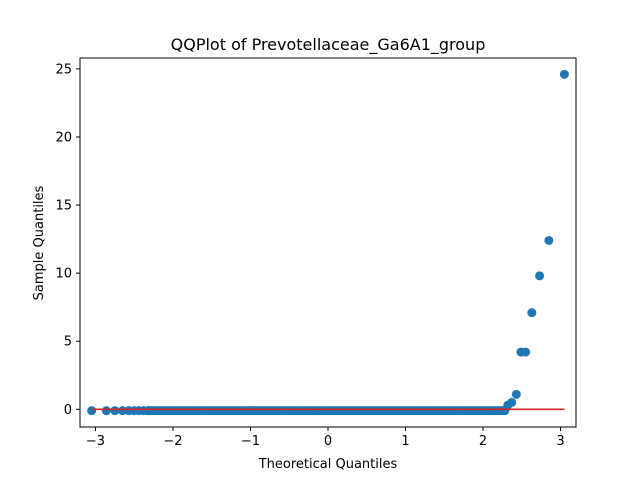  What do you see at coordinates (39, 242) in the screenshot?
I see `y-axis-label: Sample Quantiles` at bounding box center [39, 242].